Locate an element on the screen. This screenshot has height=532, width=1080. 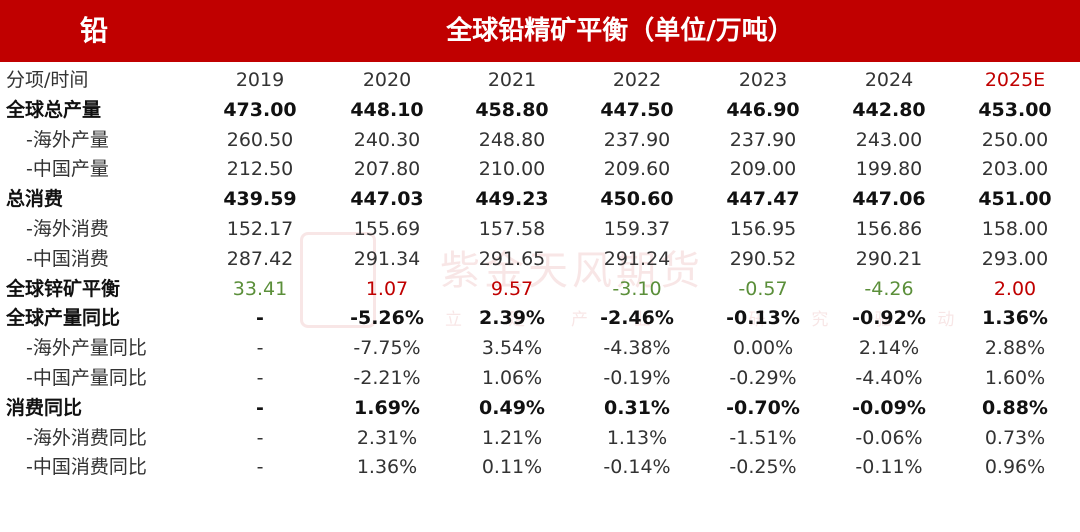
cell: -0.13% is located at coordinates (763, 318).